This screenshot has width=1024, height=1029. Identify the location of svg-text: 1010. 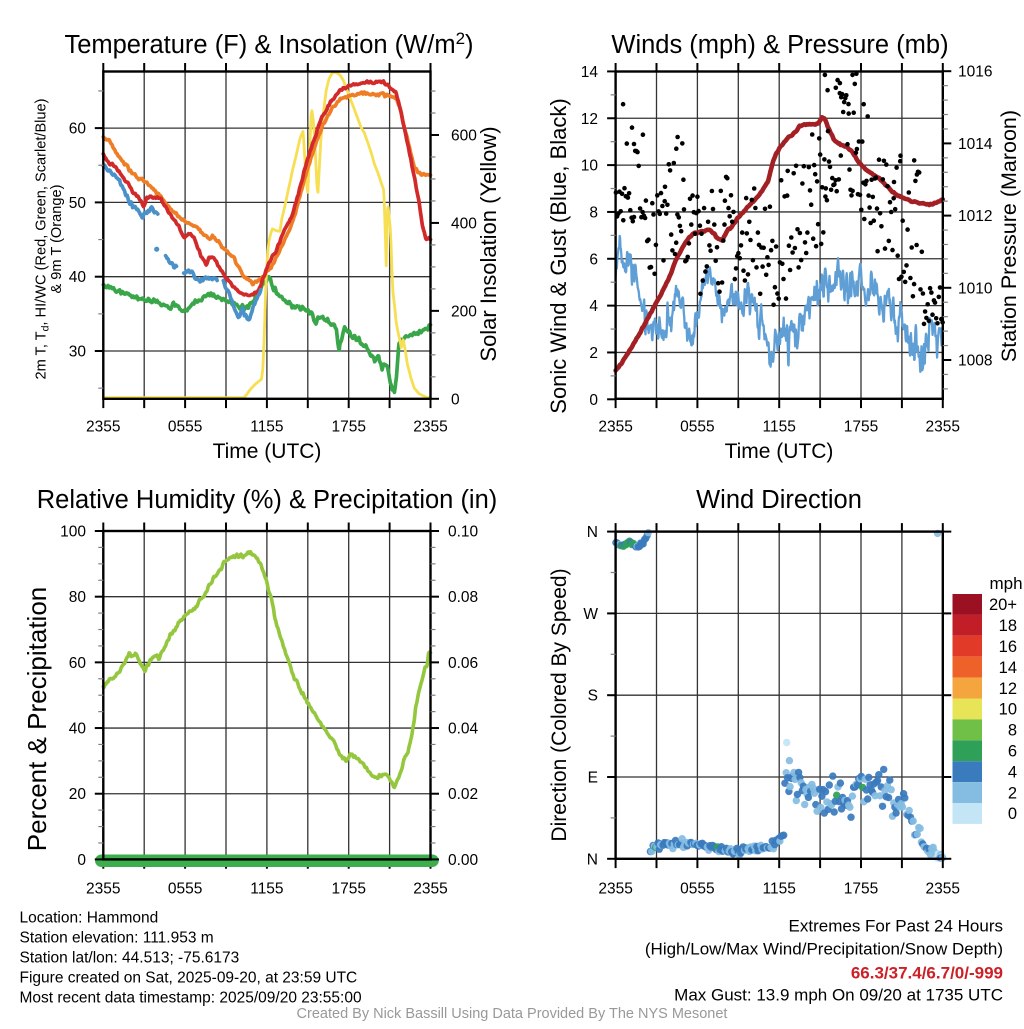
(975, 288).